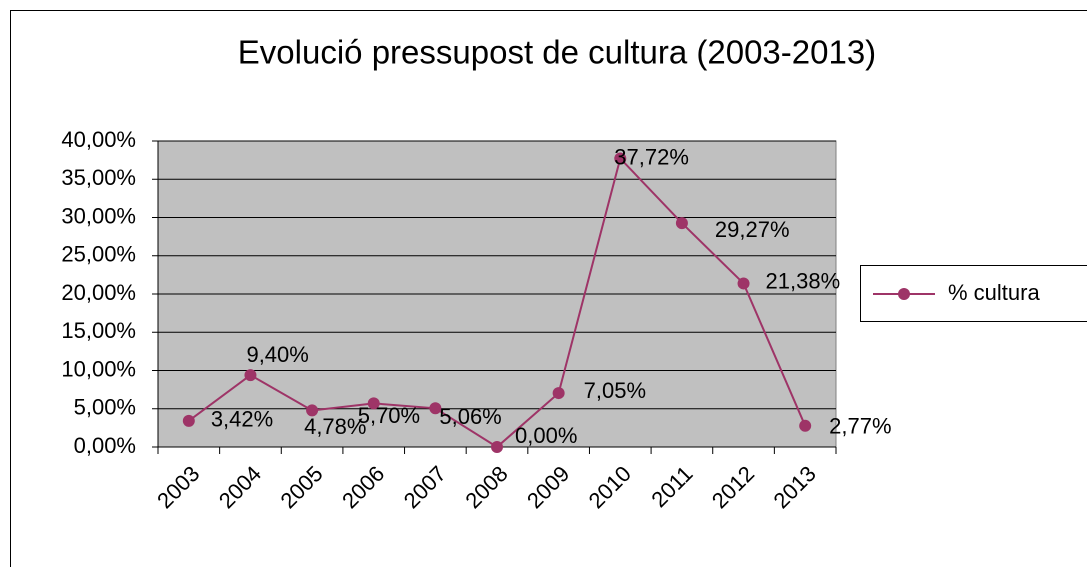 The image size is (1087, 567). Describe the element at coordinates (803, 280) in the screenshot. I see `data-label: 21,38%` at that location.